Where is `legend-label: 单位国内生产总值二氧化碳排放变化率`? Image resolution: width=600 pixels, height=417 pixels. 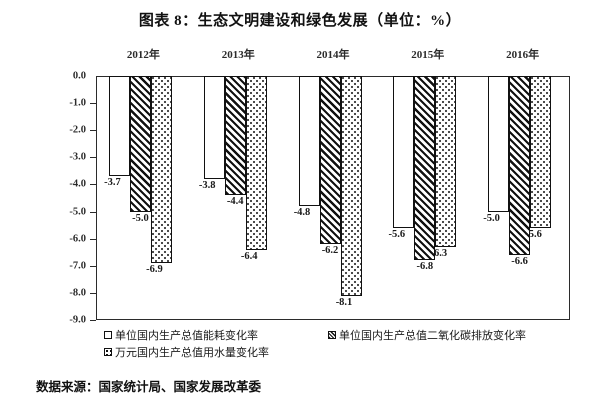 legend-label: 单位国内生产总值二氧化碳排放变化率 is located at coordinates (432, 336).